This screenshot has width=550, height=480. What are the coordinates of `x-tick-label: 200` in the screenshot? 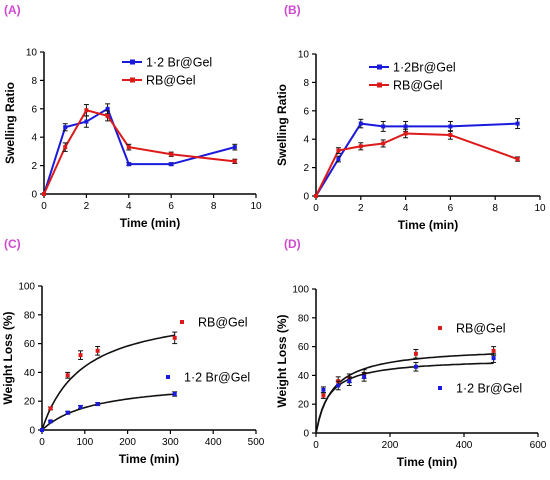 It's located at (127, 442).